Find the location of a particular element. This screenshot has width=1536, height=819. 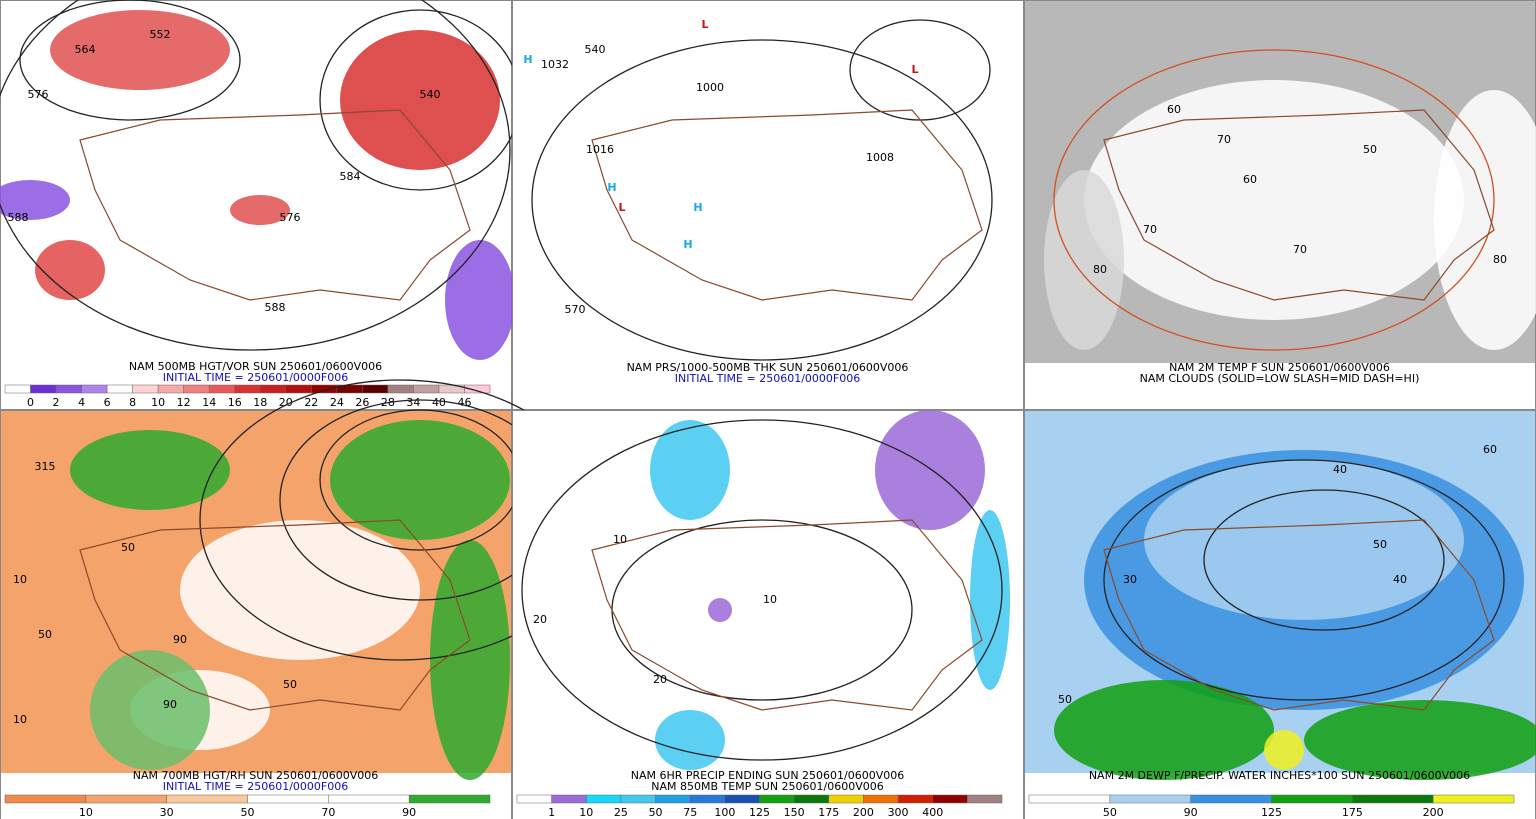

colorbar-label: 0 is located at coordinates (30, 402).